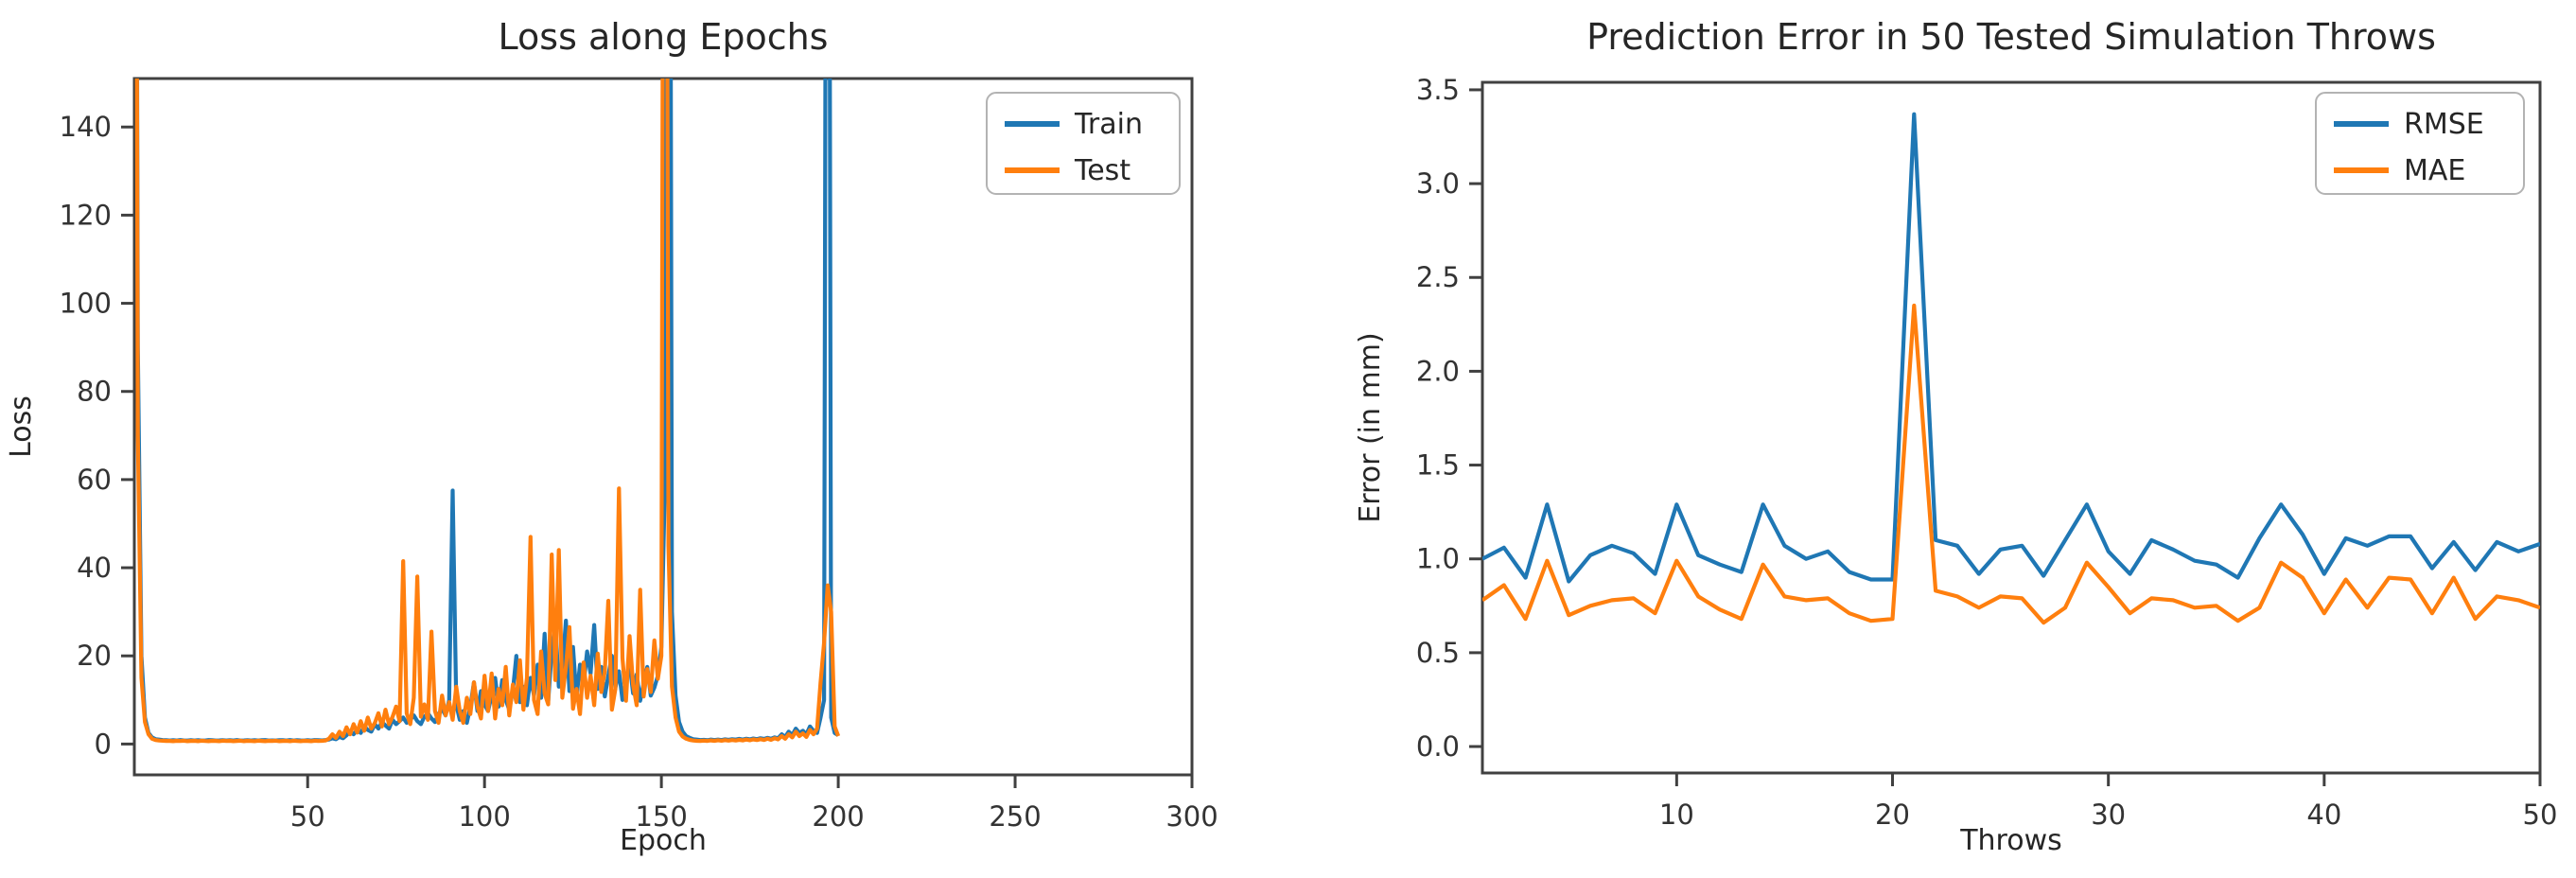 The image size is (2576, 878). Describe the element at coordinates (1893, 815) in the screenshot. I see `x-tick-label: 20` at that location.